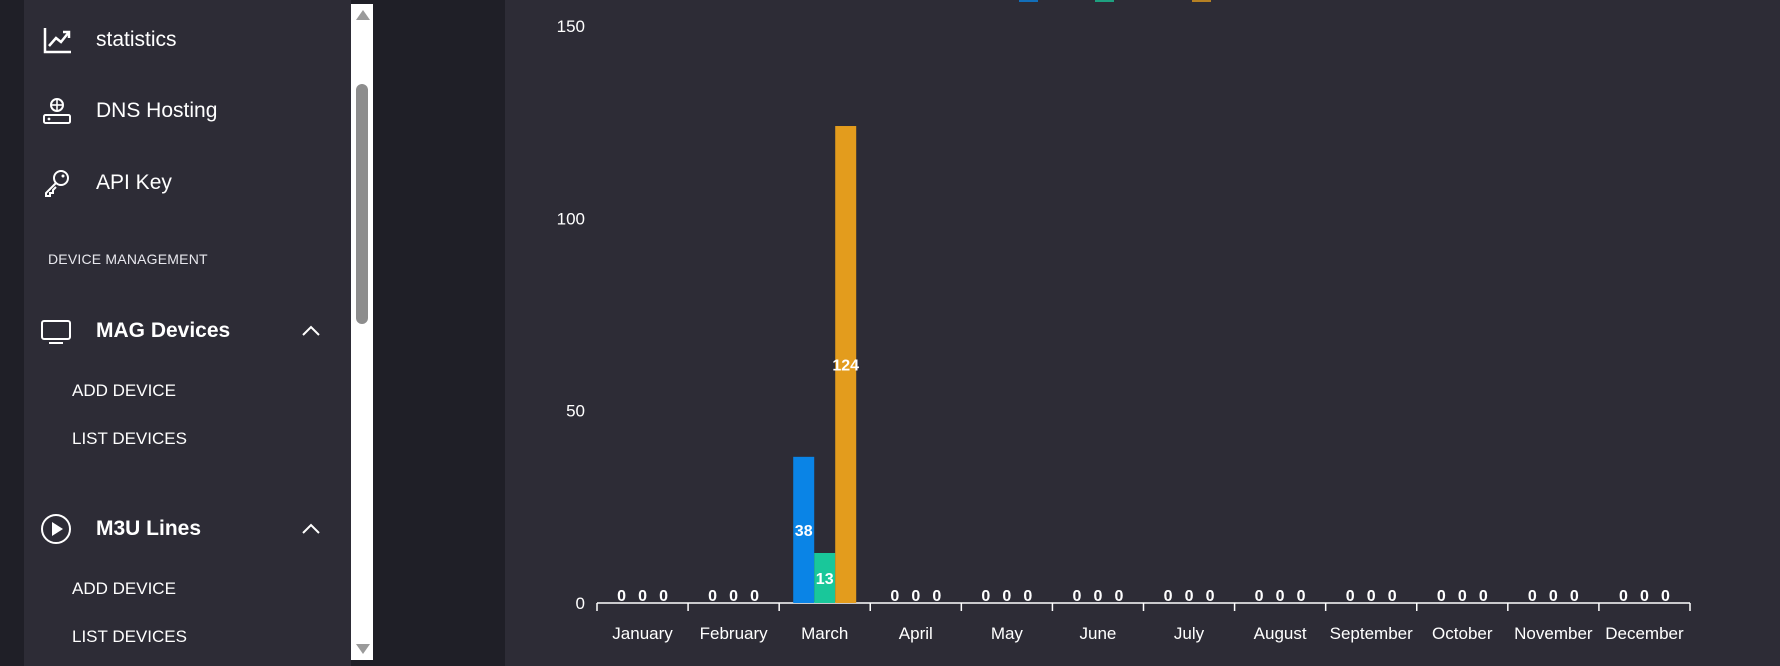 The width and height of the screenshot is (1780, 666). I want to click on scroll-thumb, so click(362, 204).